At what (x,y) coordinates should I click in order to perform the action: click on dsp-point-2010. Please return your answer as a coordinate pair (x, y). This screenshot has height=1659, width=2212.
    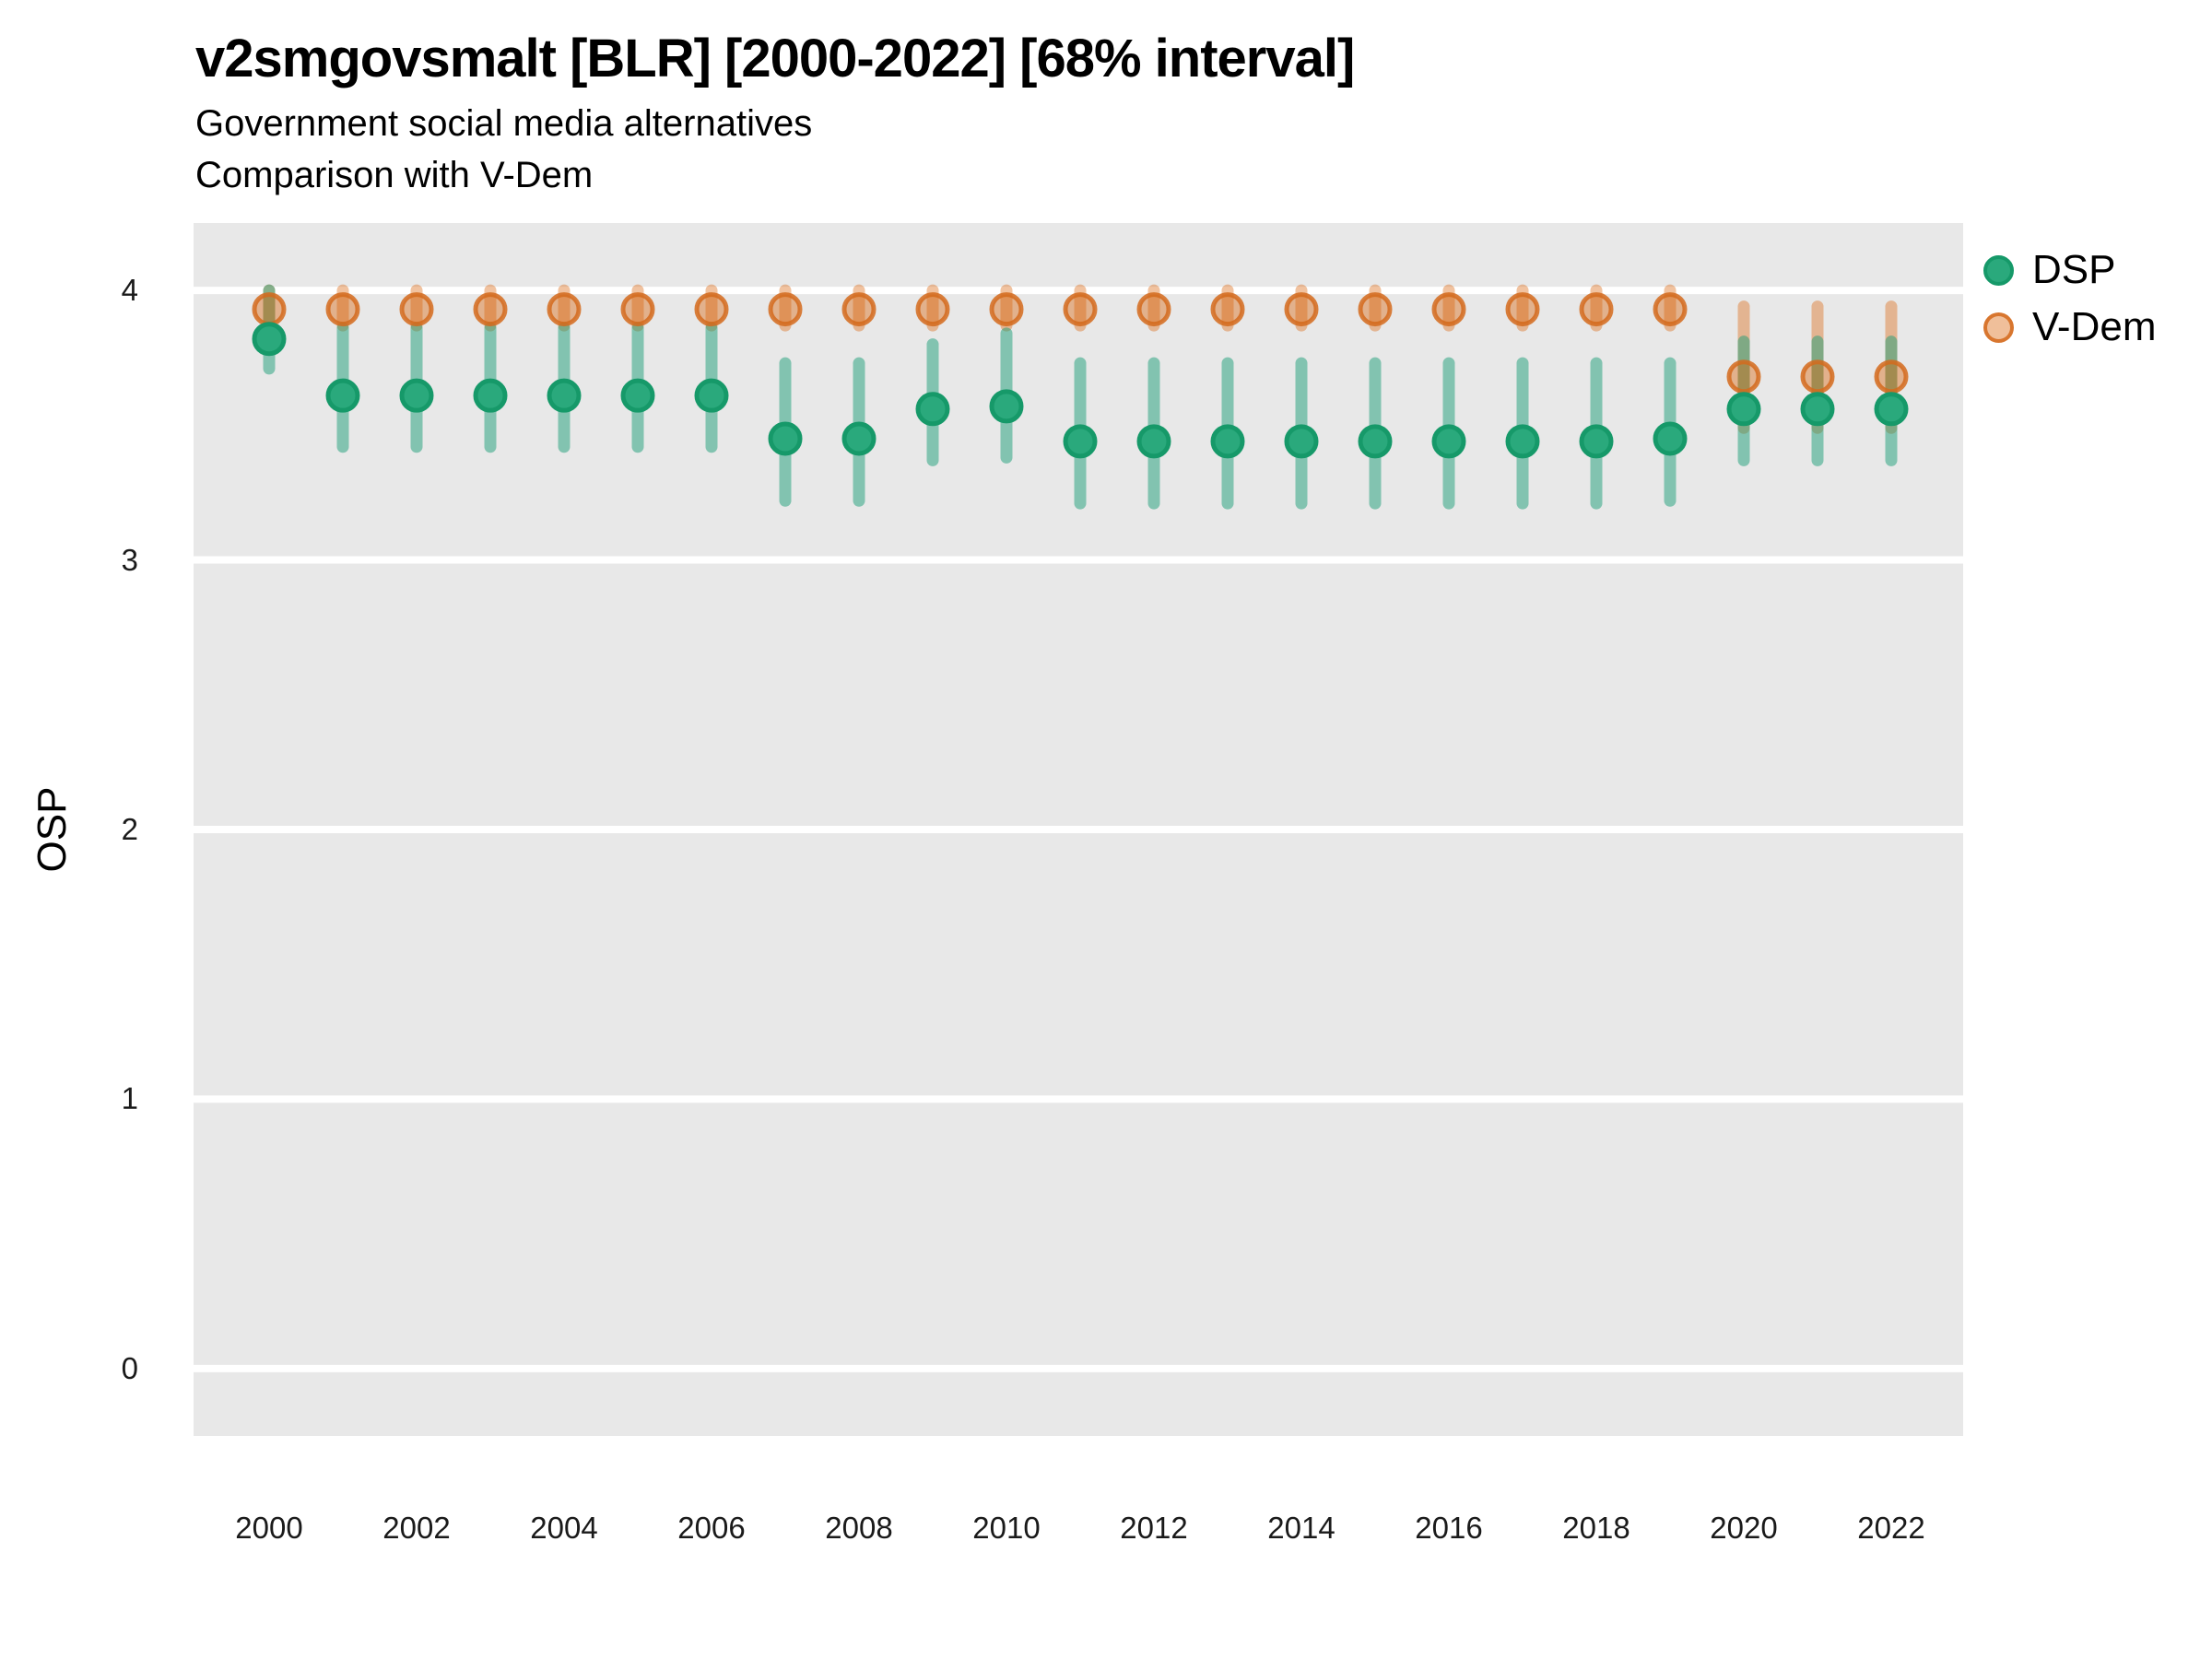
    Looking at the image, I should click on (1006, 406).